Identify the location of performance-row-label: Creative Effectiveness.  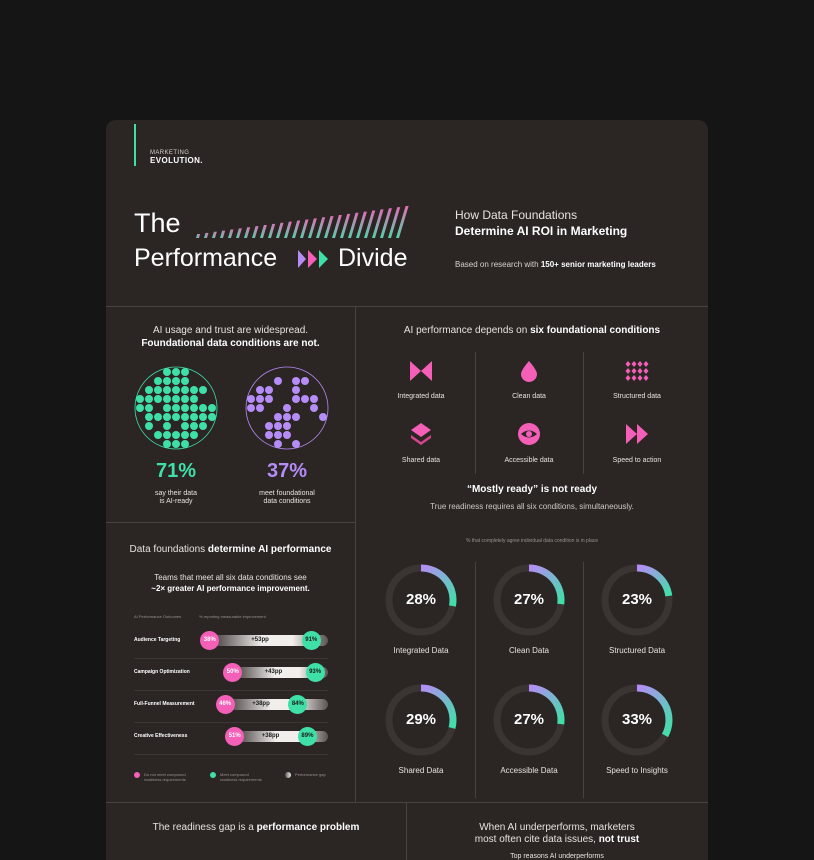
(161, 736).